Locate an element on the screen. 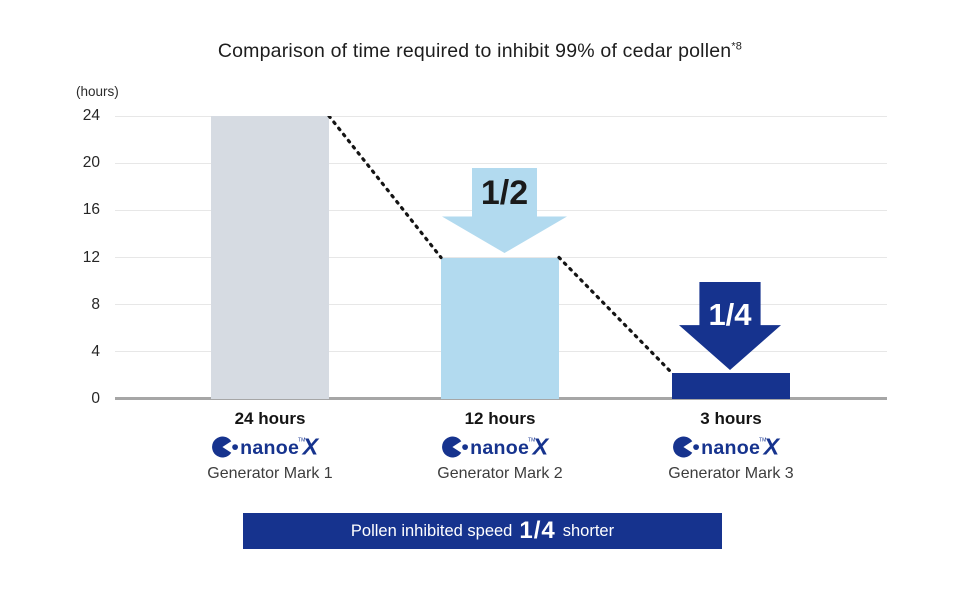 This screenshot has height=595, width=960. bar-value-label-1: 24 hours is located at coordinates (270, 418).